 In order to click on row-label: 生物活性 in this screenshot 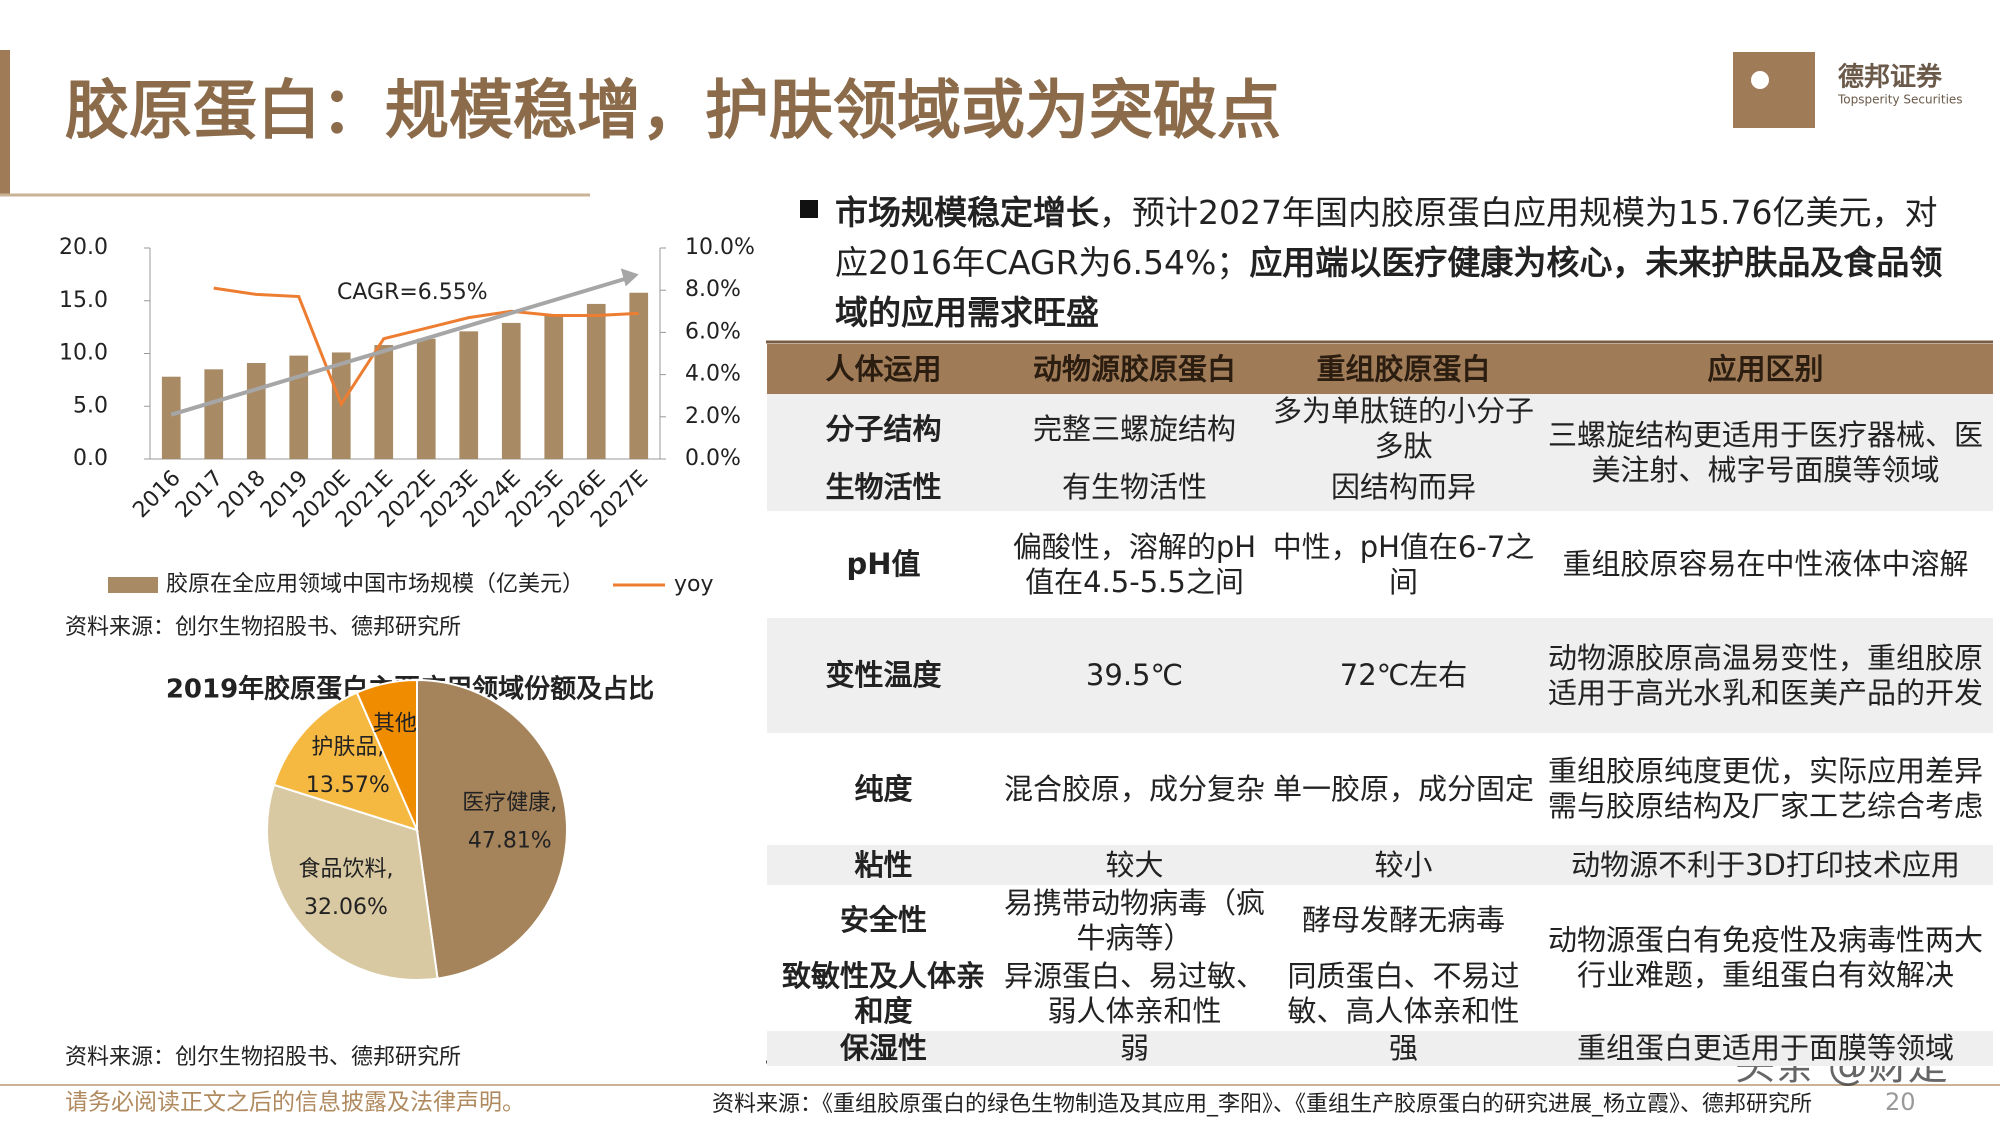, I will do `click(883, 487)`.